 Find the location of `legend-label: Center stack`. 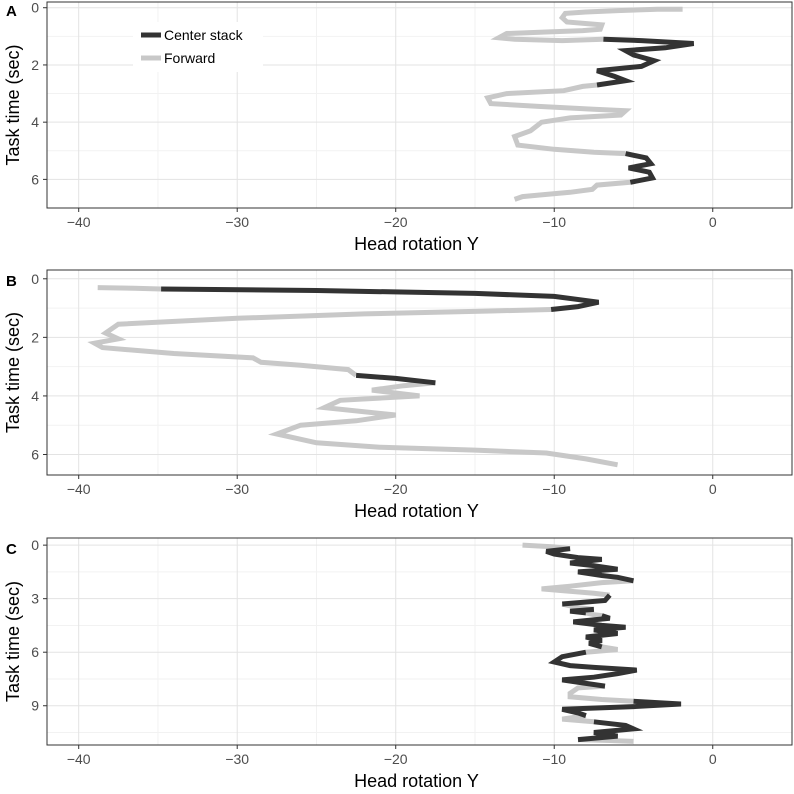

legend-label: Center stack is located at coordinates (204, 35).